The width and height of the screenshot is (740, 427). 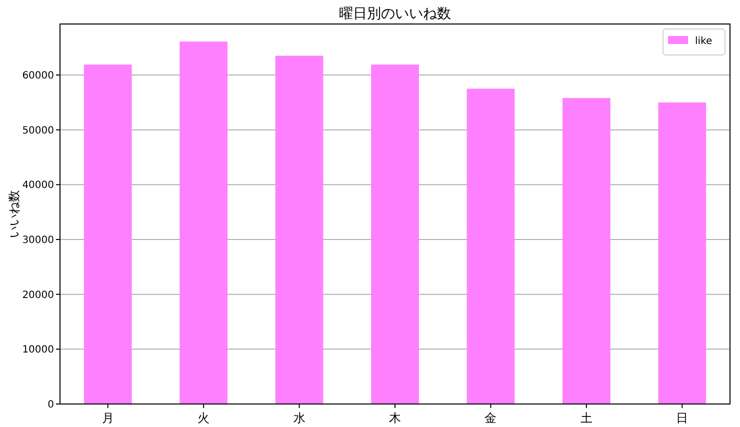 What do you see at coordinates (51, 405) in the screenshot?
I see `y-tick-label: 0` at bounding box center [51, 405].